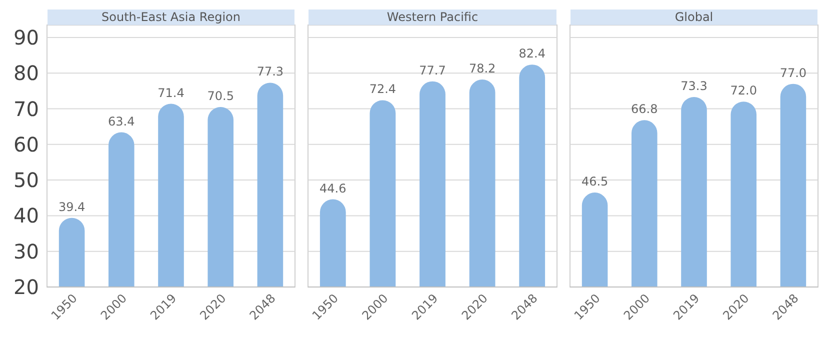  I want to click on y-tick-label: 30, so click(26, 251).